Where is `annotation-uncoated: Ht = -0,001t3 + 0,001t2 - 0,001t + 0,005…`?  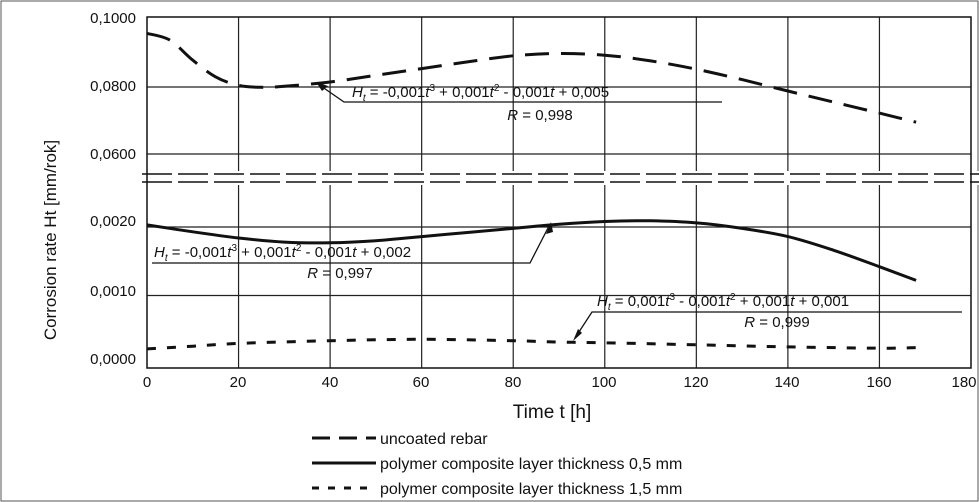
annotation-uncoated: Ht = -0,001t3 + 0,001t2 - 0,001t + 0,005… is located at coordinates (519, 103).